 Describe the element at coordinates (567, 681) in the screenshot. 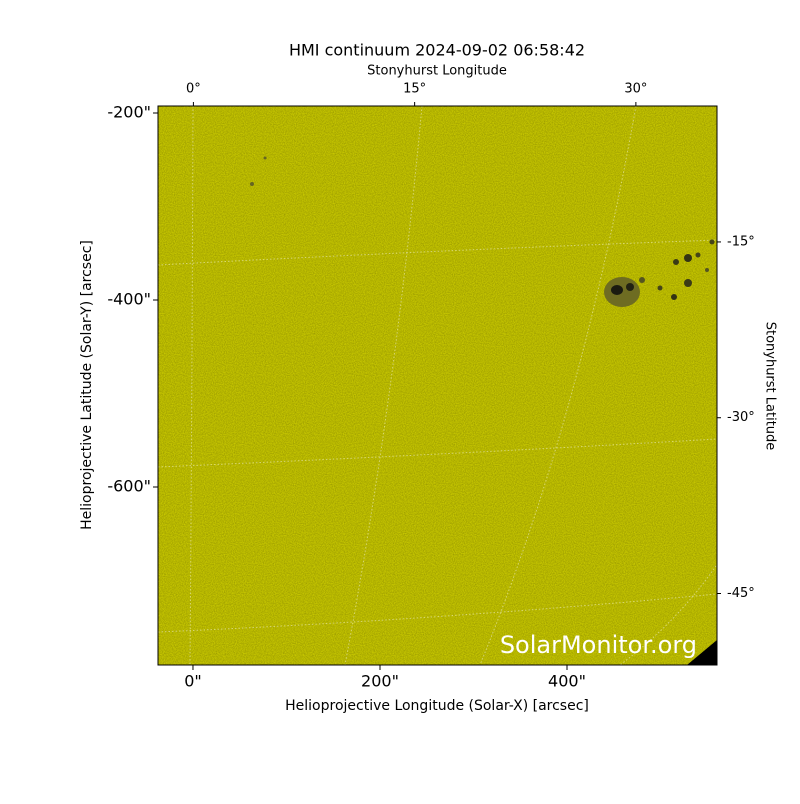

I see `x-tick-label: 400"` at that location.